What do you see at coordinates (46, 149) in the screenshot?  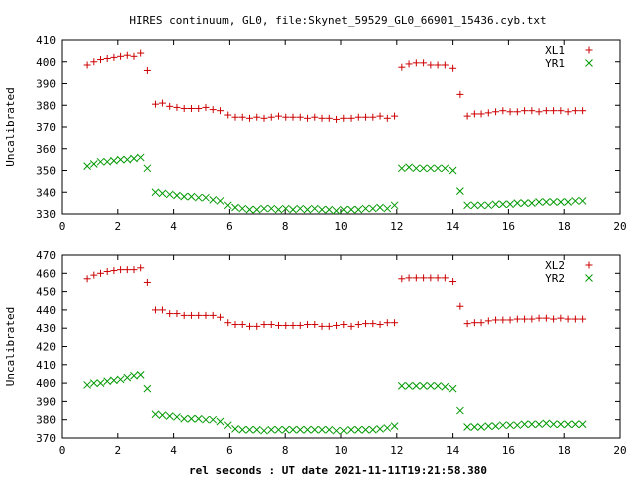 I see `y-tick-label: 360` at bounding box center [46, 149].